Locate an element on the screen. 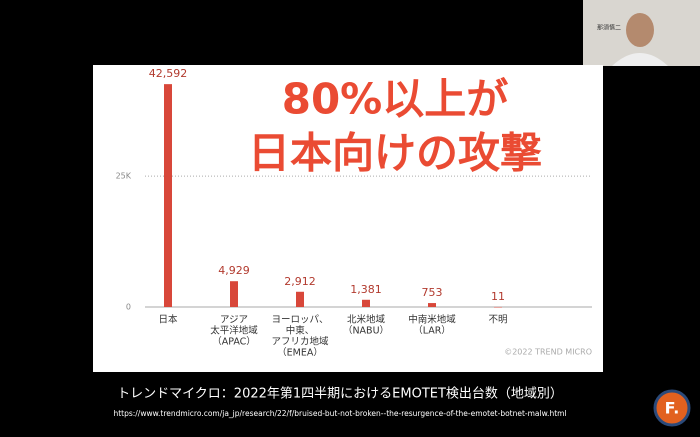  value-label: 2,912 is located at coordinates (300, 281).